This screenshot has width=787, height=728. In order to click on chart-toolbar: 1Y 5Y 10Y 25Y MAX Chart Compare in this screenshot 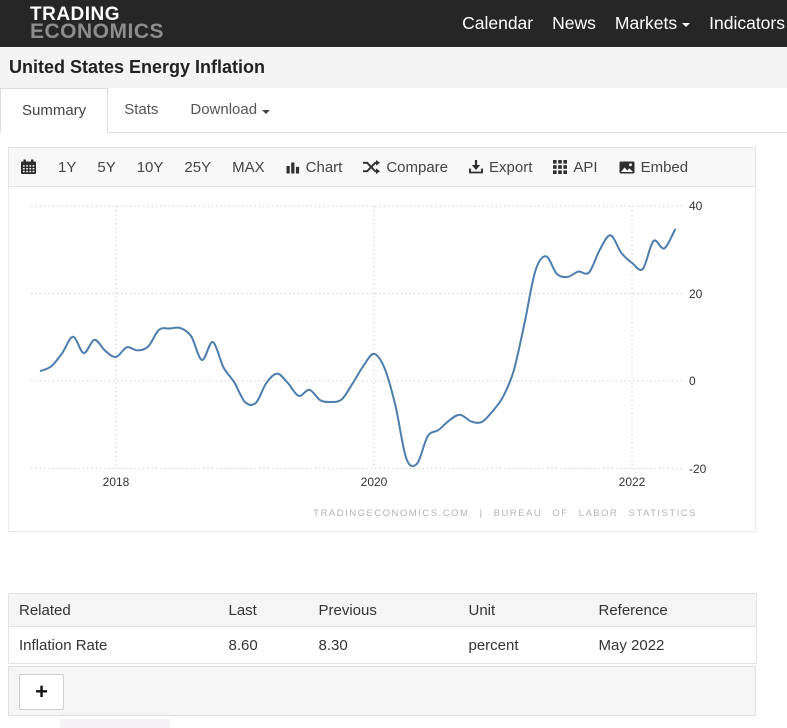, I will do `click(382, 167)`.